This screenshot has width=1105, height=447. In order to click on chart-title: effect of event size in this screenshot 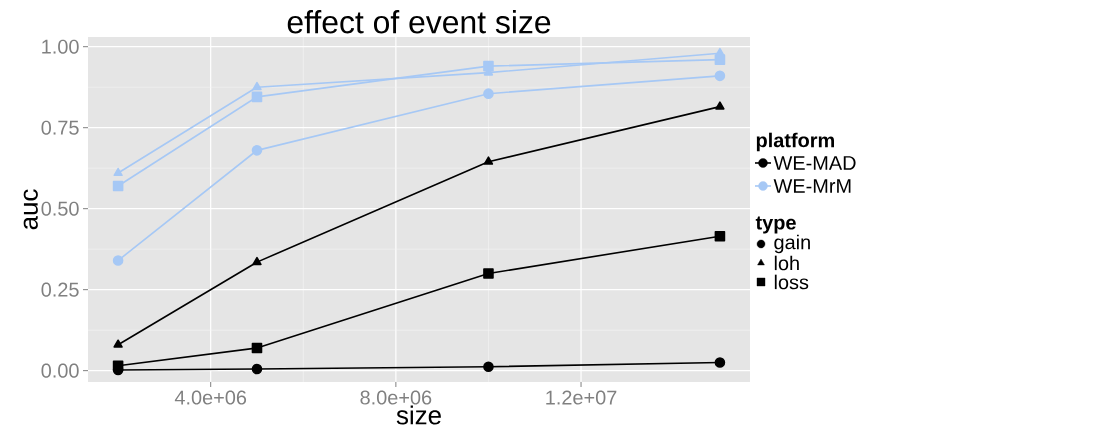, I will do `click(419, 22)`.